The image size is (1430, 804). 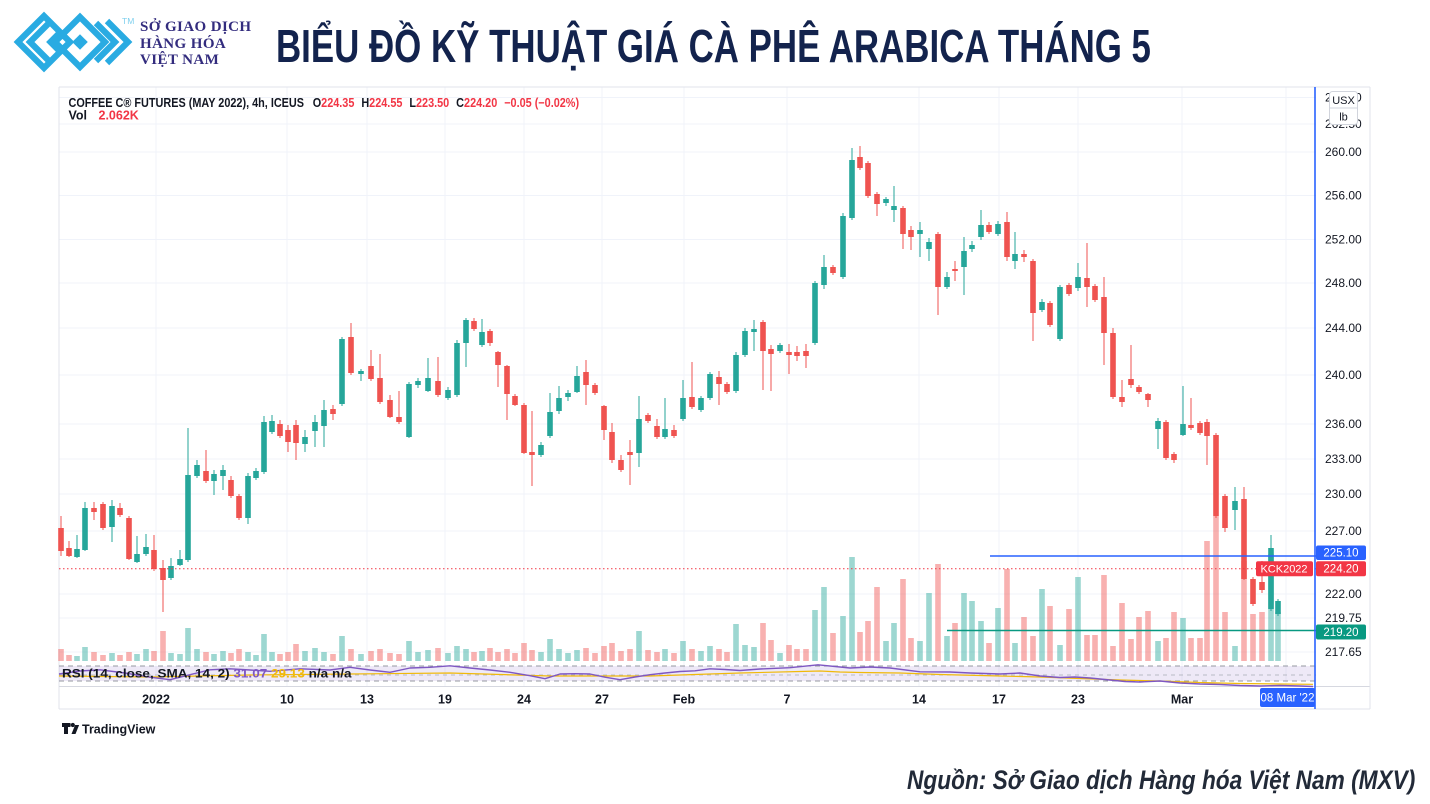 I want to click on svg-text: Mar, so click(x=1182, y=700).